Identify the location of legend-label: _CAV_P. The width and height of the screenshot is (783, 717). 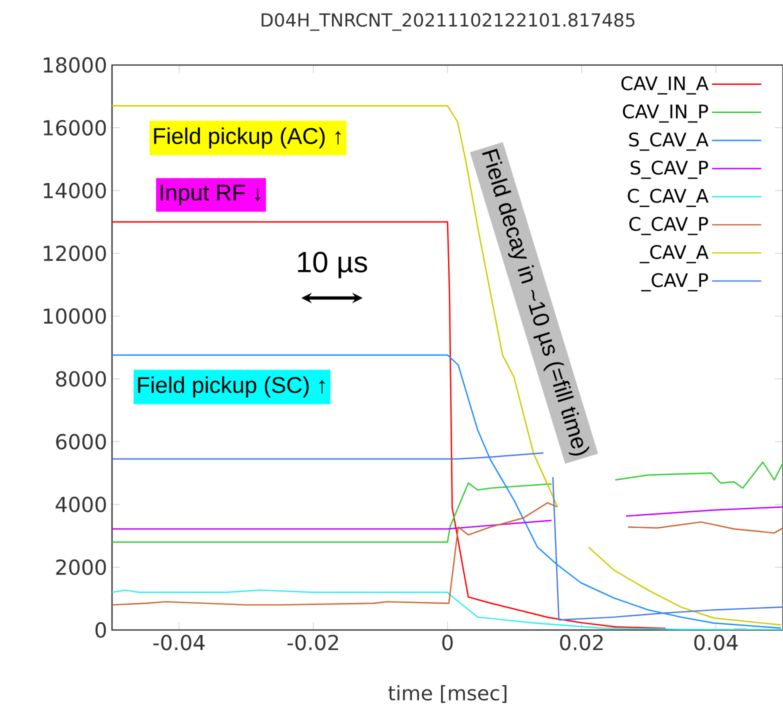
(674, 282).